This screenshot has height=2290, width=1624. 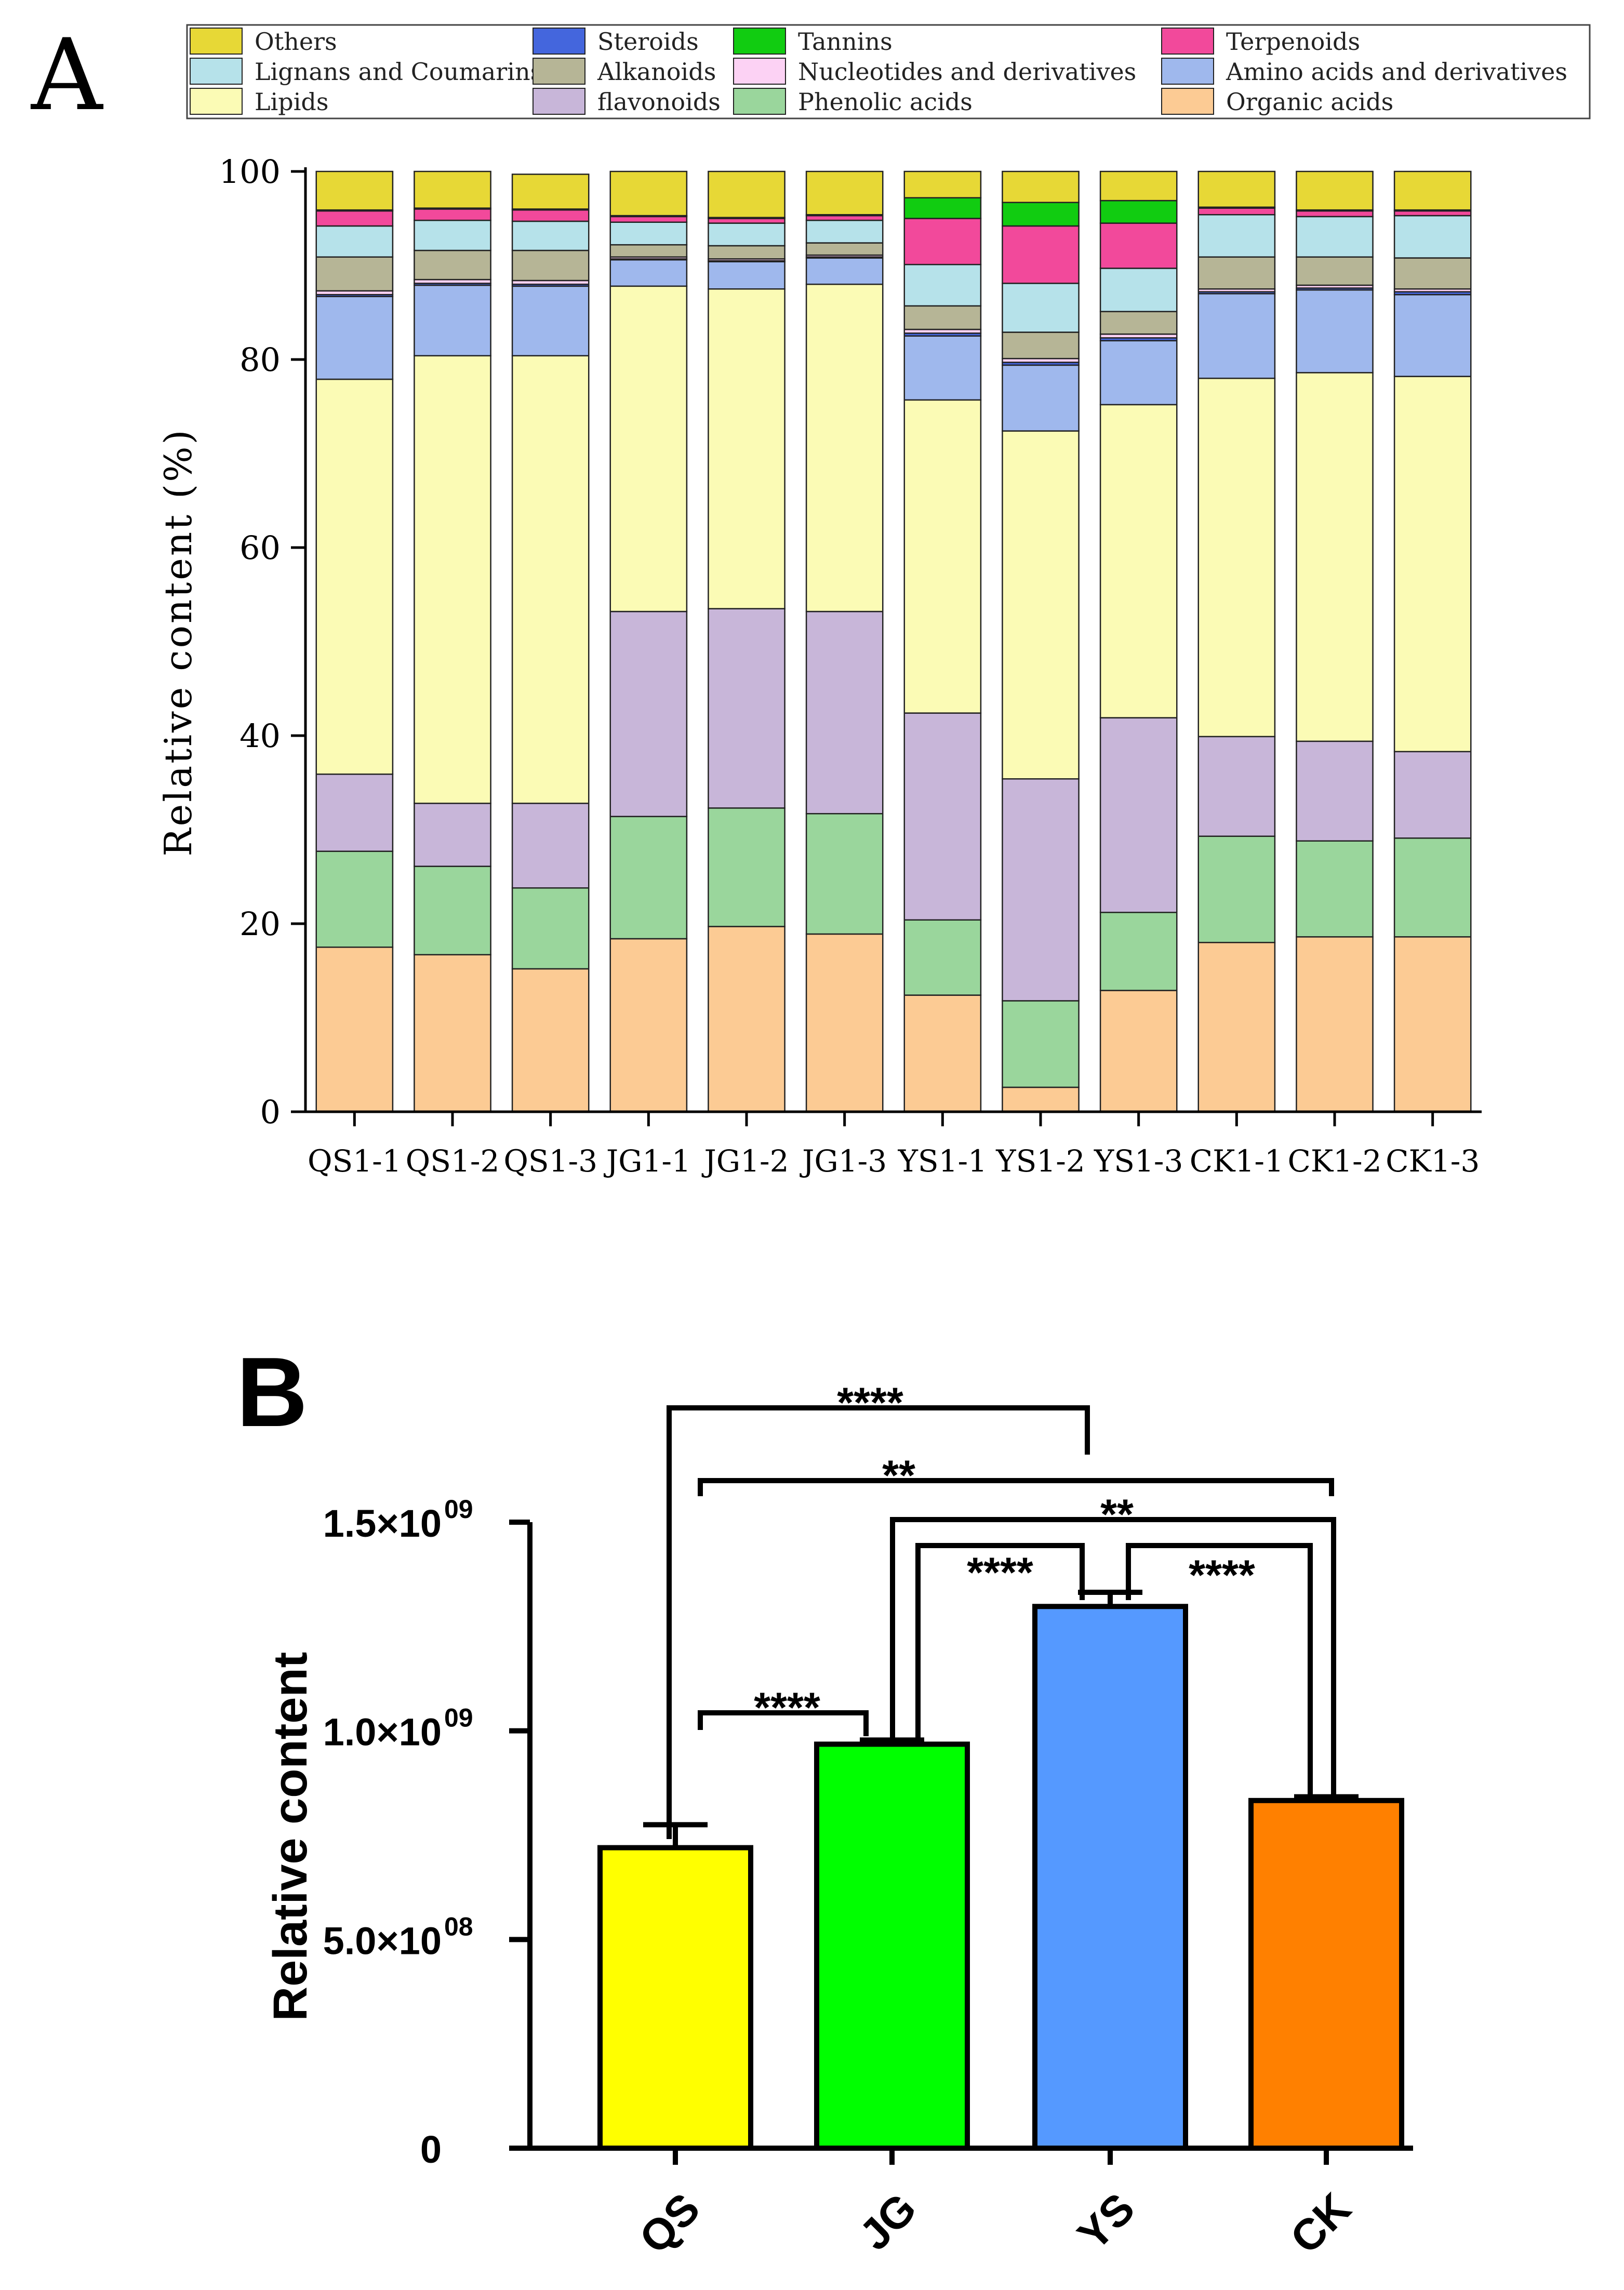 I want to click on bar-ck, so click(x=1326, y=1975).